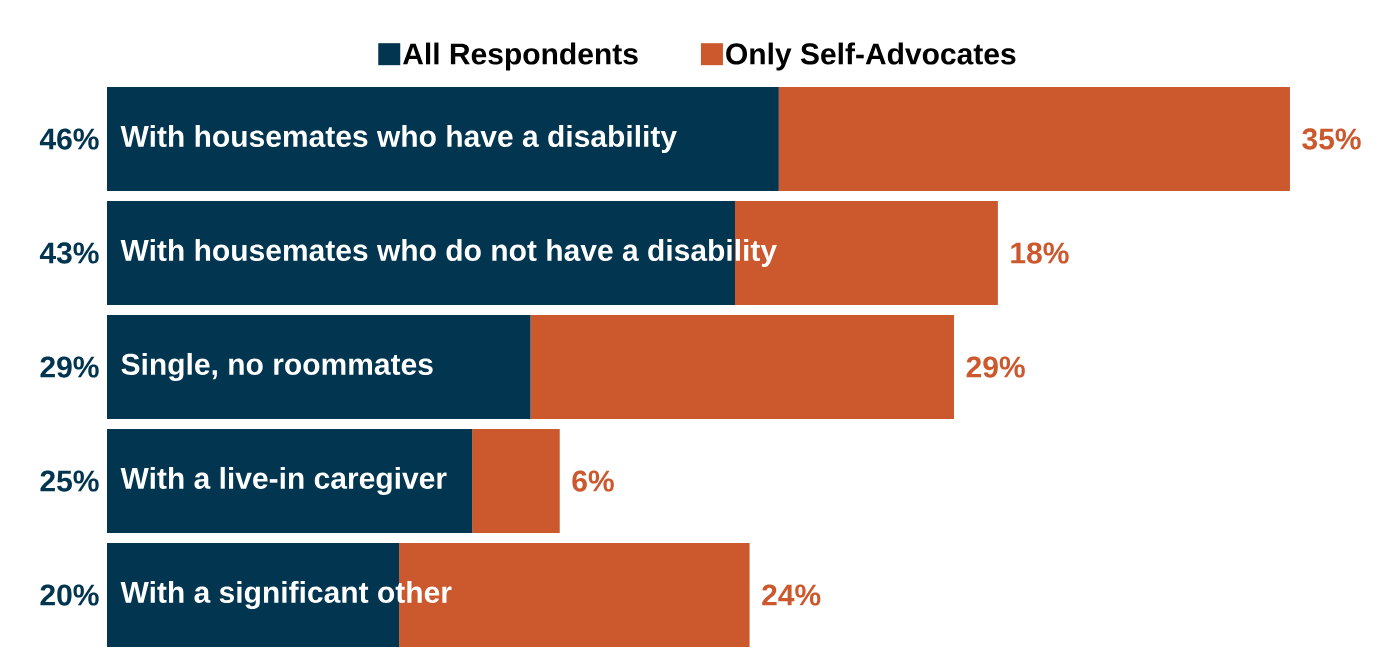 This screenshot has height=649, width=1390. What do you see at coordinates (871, 56) in the screenshot?
I see `legend-label: Only Self-Advocates` at bounding box center [871, 56].